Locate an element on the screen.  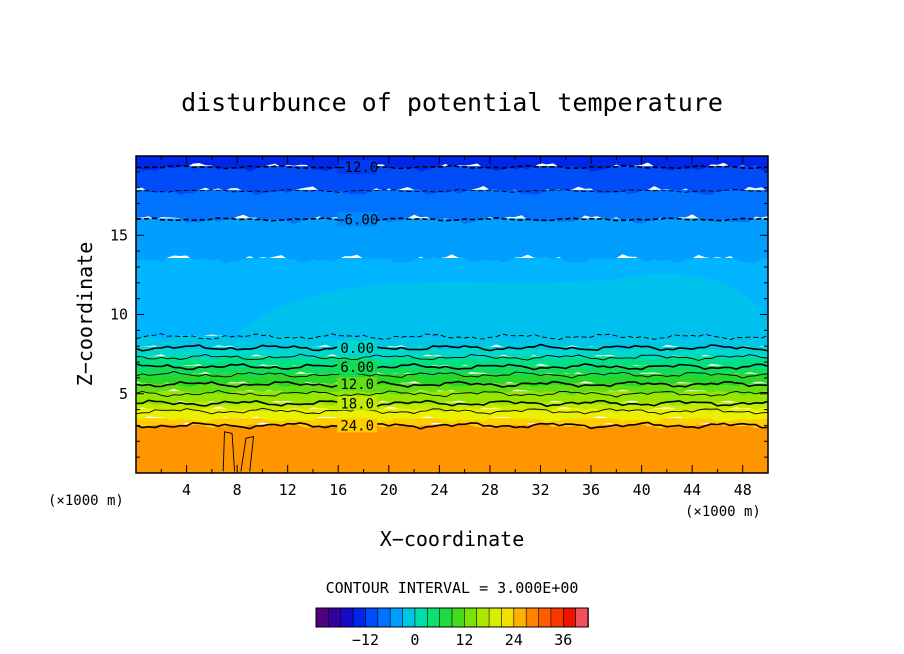
x-tick-label: 48 is located at coordinates (743, 490).